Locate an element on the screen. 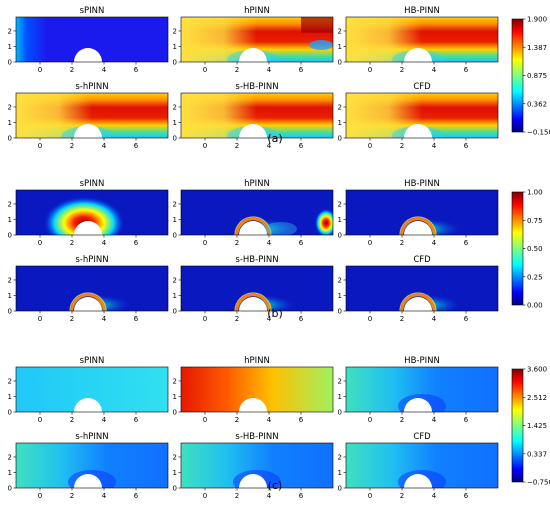 This screenshot has height=526, width=550. colorbar-tick-label: 1.387 is located at coordinates (537, 48).